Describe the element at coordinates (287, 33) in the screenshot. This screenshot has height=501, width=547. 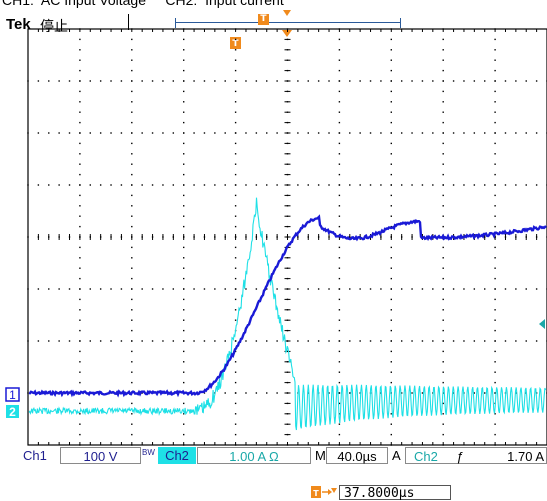
I see `trigger-arrow-icon` at that location.